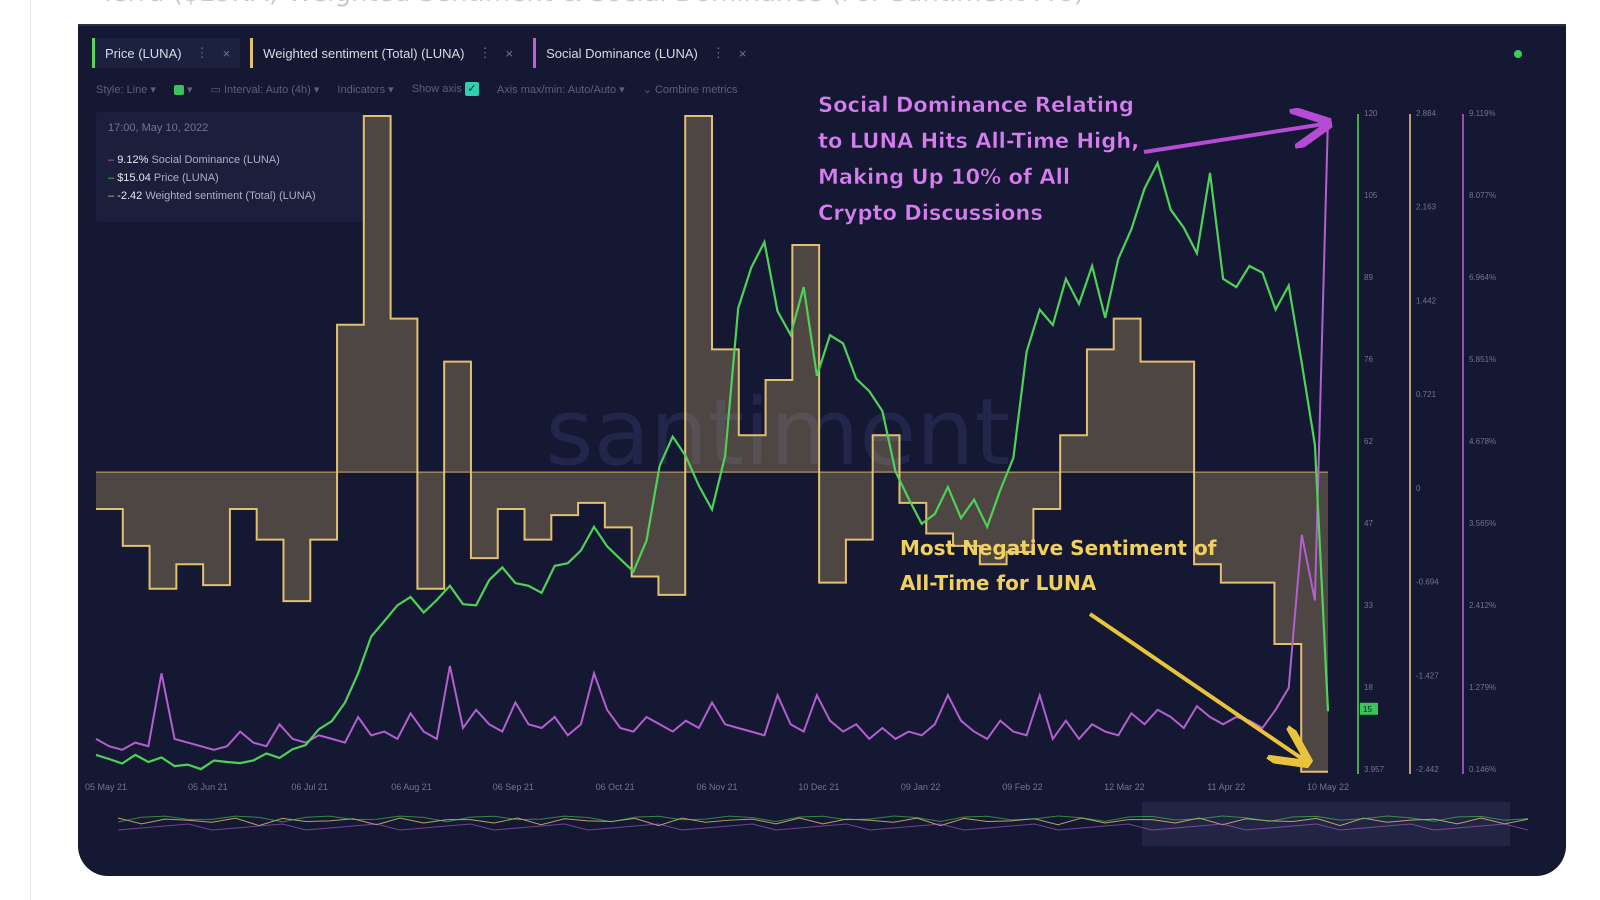 This screenshot has height=900, width=1600. Describe the element at coordinates (1482, 605) in the screenshot. I see `y-tick-label: 2.412%` at that location.